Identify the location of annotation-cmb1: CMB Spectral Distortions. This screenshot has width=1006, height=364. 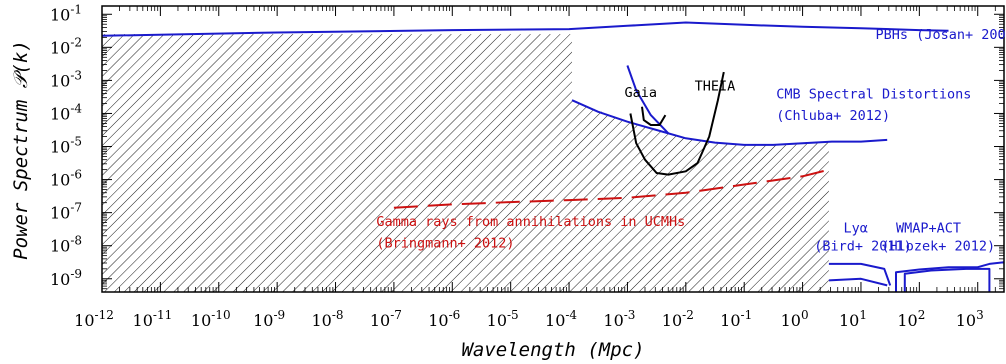
(873, 95).